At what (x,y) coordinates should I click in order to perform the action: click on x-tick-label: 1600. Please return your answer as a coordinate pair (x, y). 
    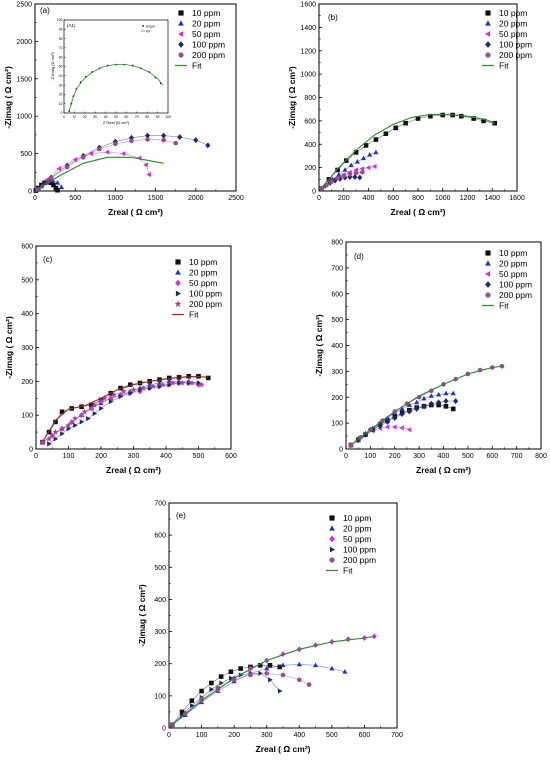
    Looking at the image, I should click on (517, 198).